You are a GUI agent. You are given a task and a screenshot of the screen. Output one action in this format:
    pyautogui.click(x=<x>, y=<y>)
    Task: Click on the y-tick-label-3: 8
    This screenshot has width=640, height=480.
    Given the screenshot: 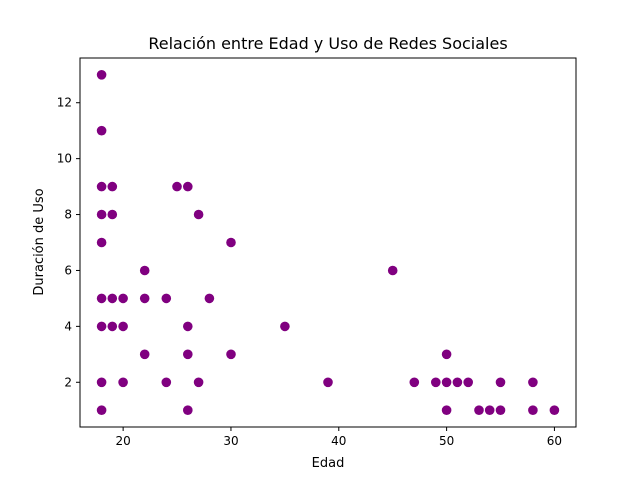 What is the action you would take?
    pyautogui.click(x=68, y=215)
    